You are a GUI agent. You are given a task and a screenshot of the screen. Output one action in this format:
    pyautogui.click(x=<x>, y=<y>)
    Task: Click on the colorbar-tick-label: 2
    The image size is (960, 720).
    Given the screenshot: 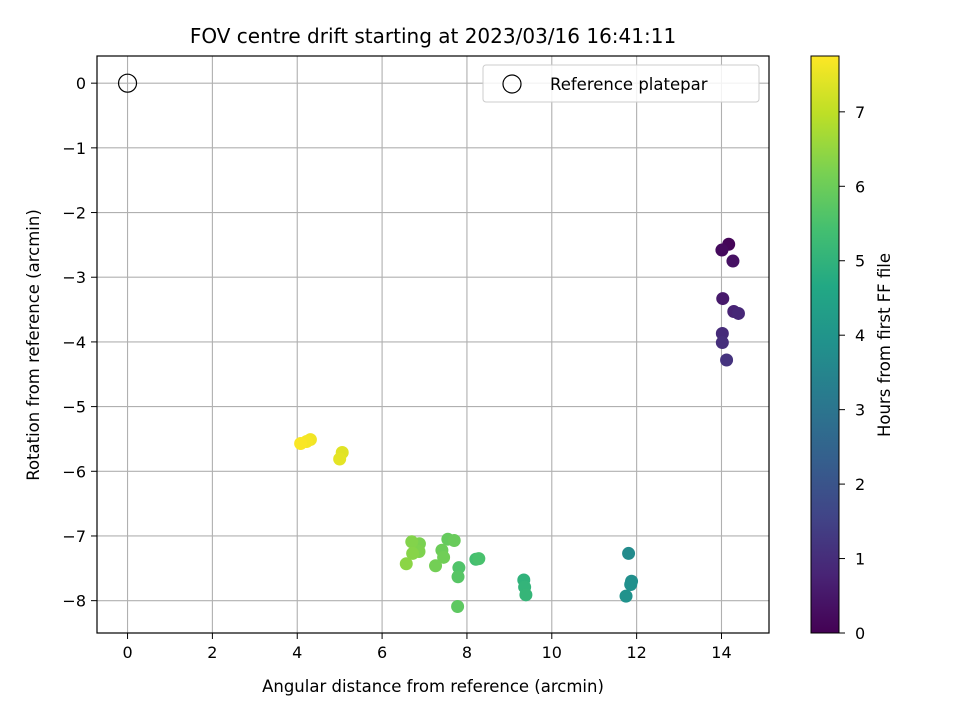 What is the action you would take?
    pyautogui.click(x=860, y=484)
    